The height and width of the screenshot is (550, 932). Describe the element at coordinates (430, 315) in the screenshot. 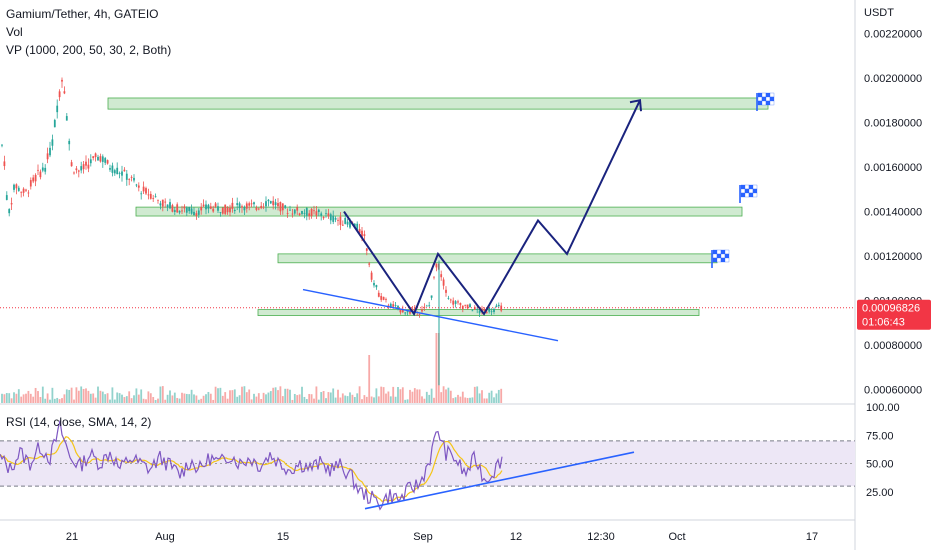

I see `price-trendline` at that location.